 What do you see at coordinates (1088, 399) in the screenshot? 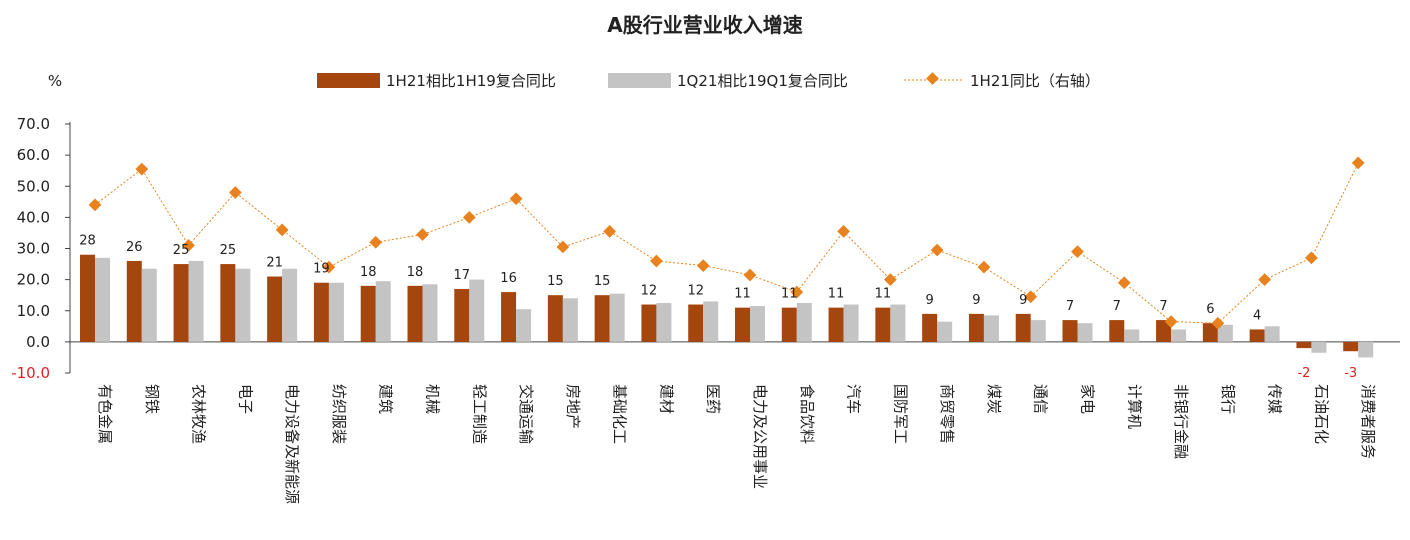
I see `category-label: 家电` at bounding box center [1088, 399].